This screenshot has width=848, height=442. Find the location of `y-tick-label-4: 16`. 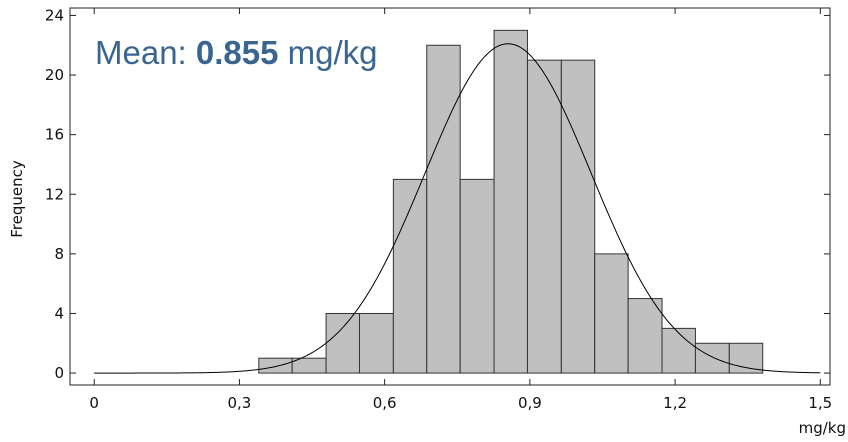

y-tick-label-4: 16 is located at coordinates (54, 135).